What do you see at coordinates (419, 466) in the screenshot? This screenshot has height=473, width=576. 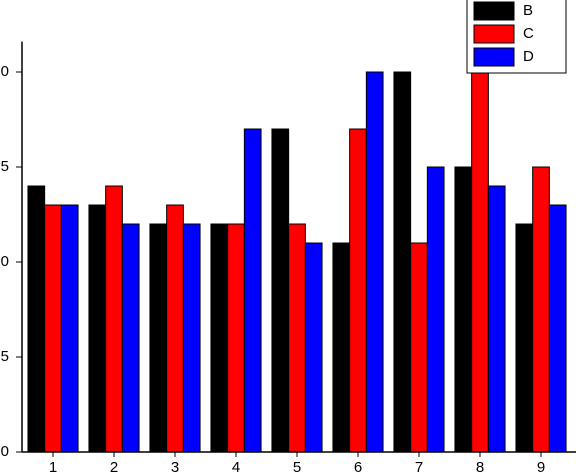 I see `x-tick-label: 7` at bounding box center [419, 466].